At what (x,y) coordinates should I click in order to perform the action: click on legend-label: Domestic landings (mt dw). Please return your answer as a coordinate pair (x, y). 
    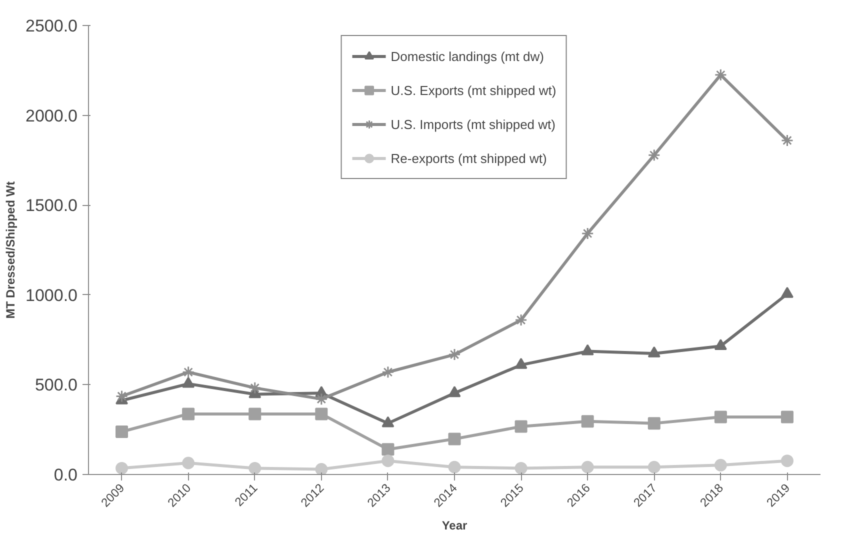
    Looking at the image, I should click on (467, 56).